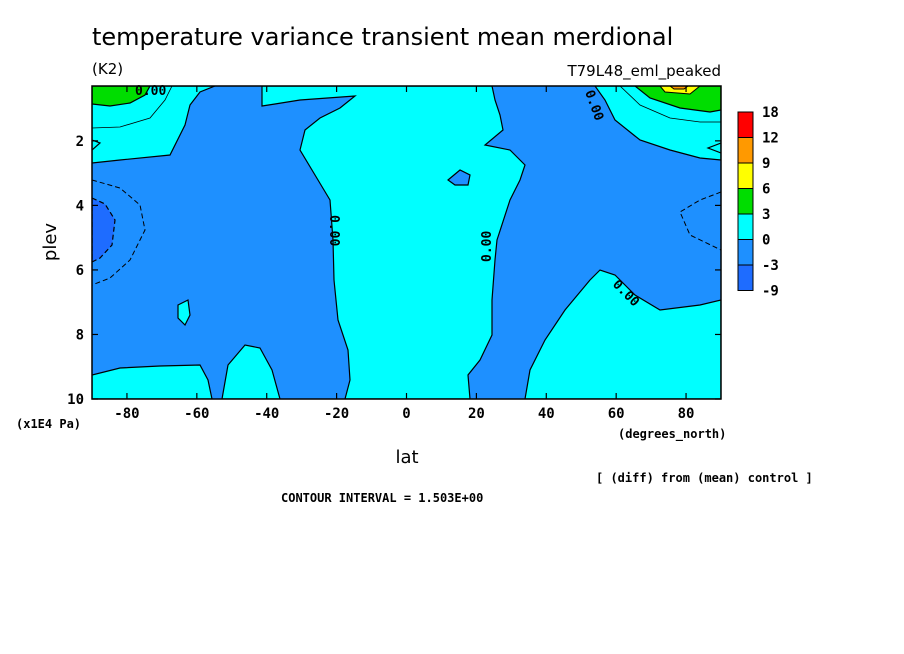  What do you see at coordinates (770, 113) in the screenshot?
I see `colorbar-label: 18` at bounding box center [770, 113].